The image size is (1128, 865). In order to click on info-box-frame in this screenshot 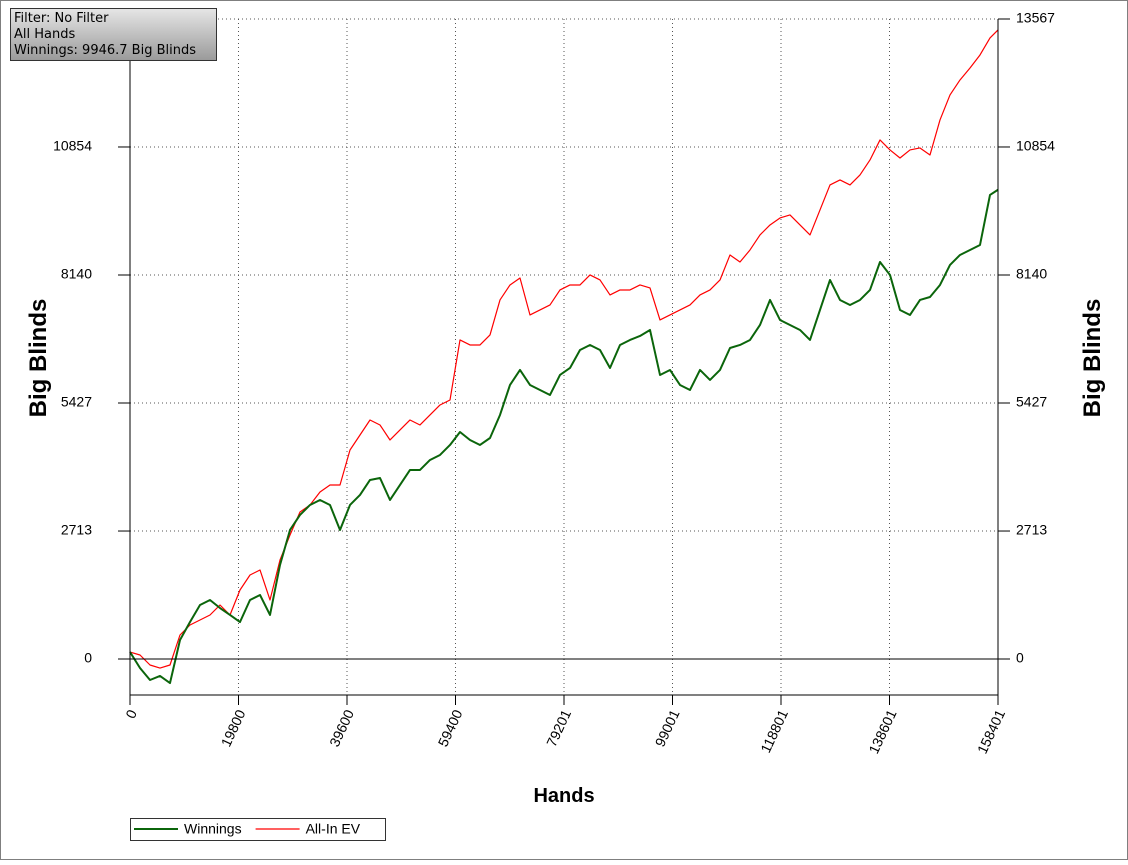, I will do `click(113, 34)`.